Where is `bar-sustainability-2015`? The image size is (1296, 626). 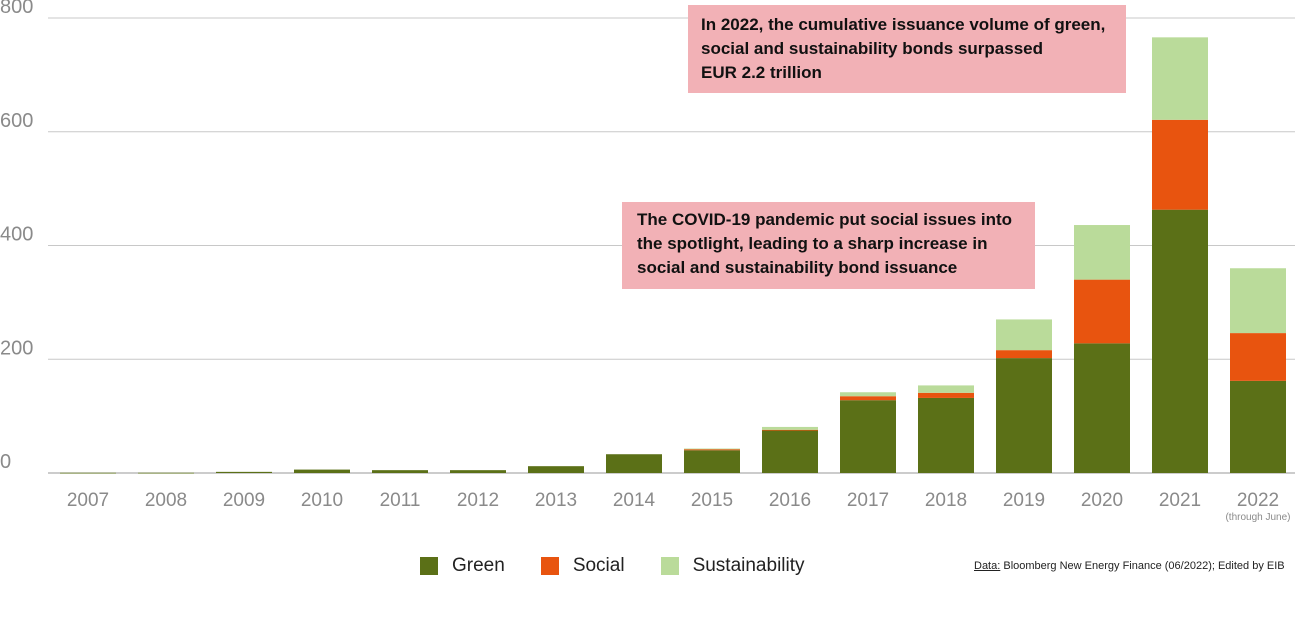 bar-sustainability-2015 is located at coordinates (712, 449).